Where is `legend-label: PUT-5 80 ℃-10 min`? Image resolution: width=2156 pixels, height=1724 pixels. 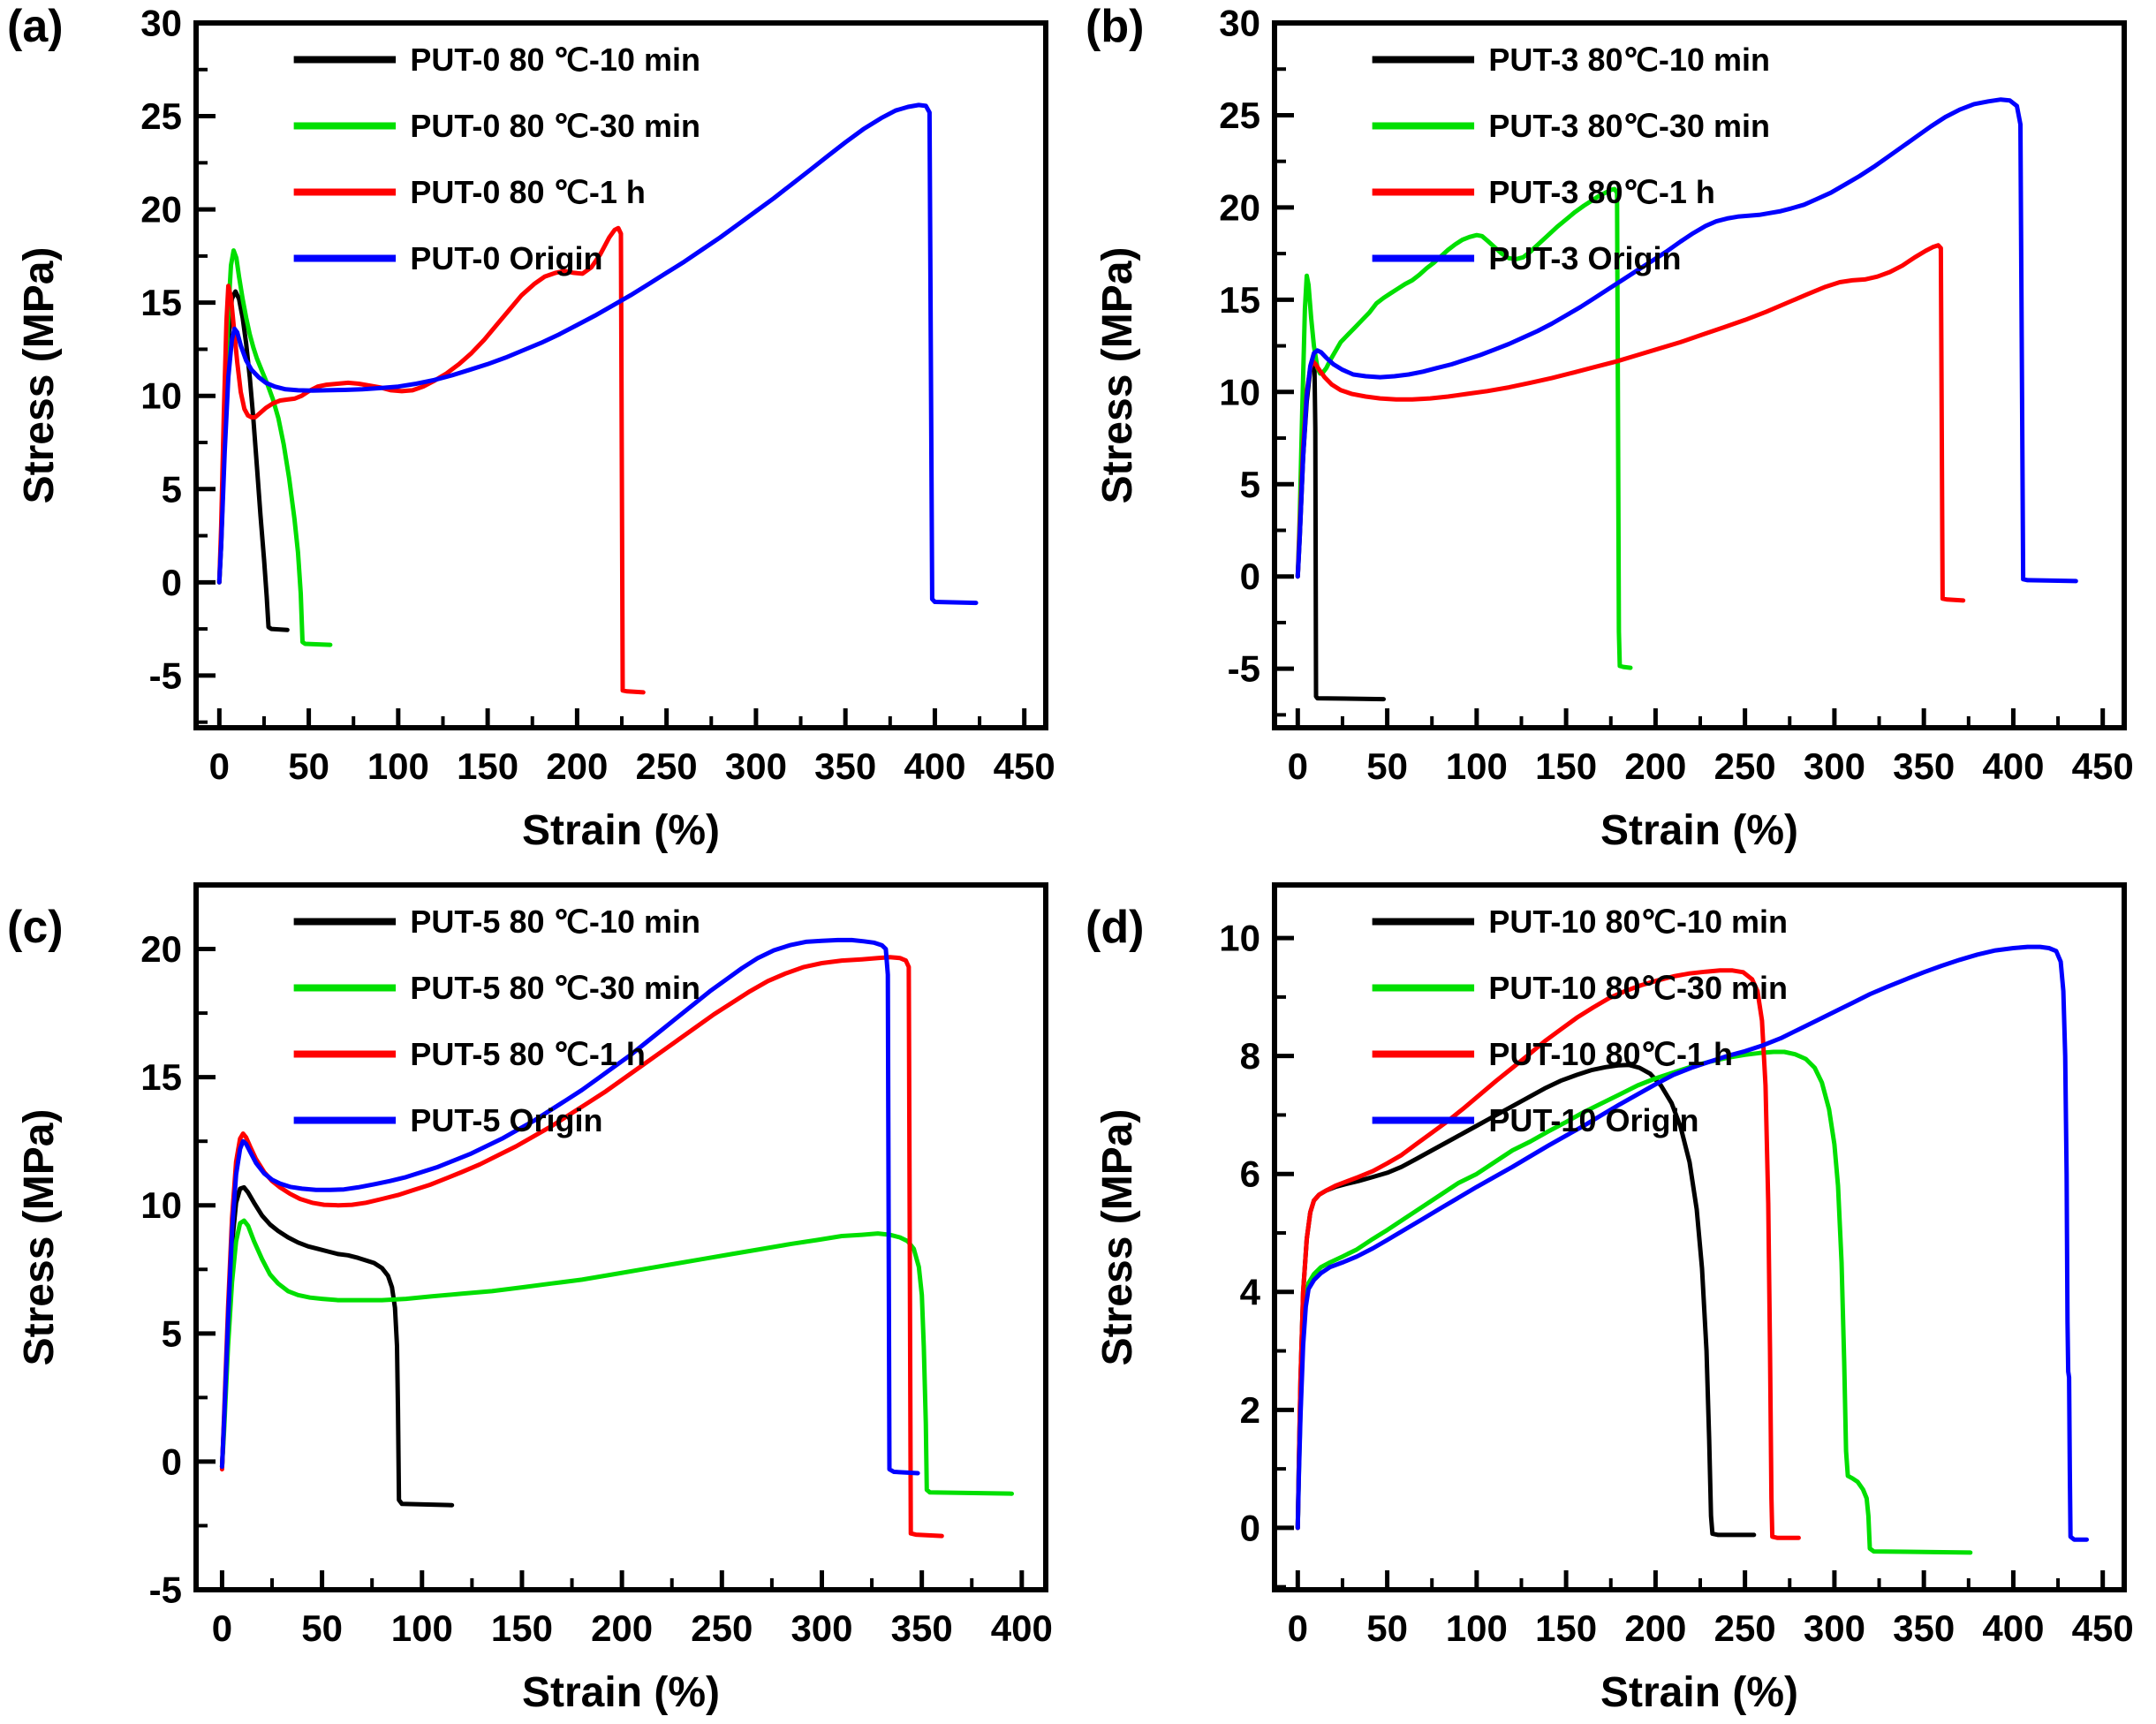
legend-label: PUT-5 80 ℃-10 min is located at coordinates (555, 922).